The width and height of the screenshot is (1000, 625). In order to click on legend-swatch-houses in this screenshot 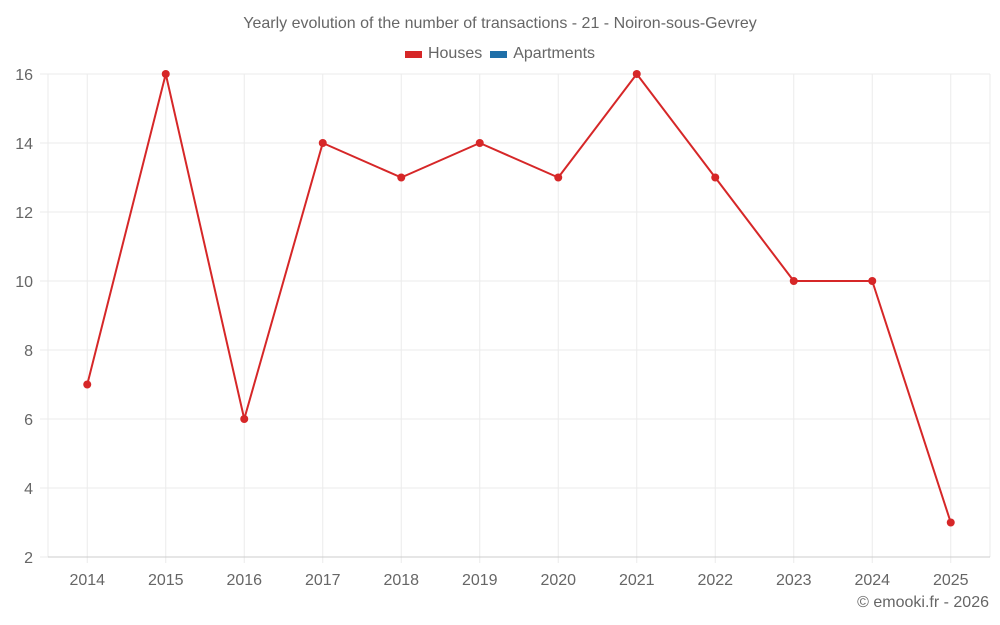, I will do `click(413, 54)`.